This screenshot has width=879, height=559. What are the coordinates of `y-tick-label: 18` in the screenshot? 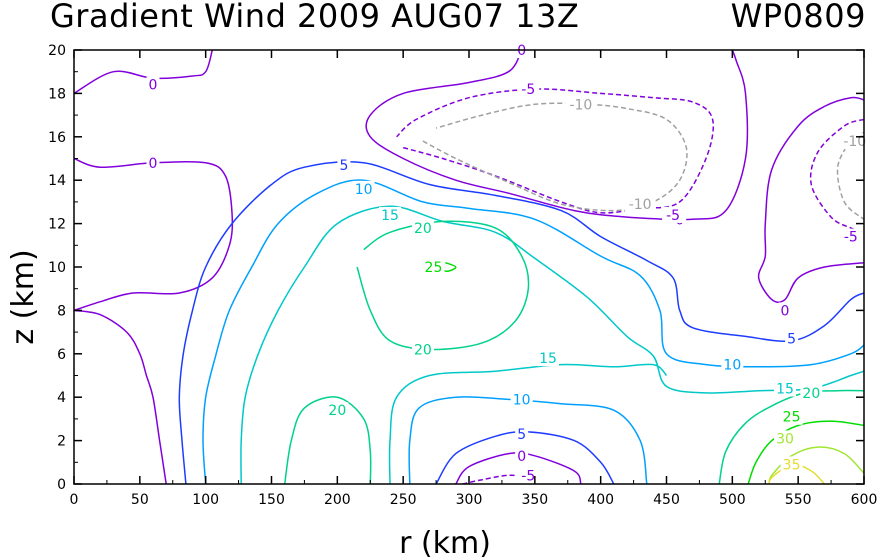 It's located at (57, 94).